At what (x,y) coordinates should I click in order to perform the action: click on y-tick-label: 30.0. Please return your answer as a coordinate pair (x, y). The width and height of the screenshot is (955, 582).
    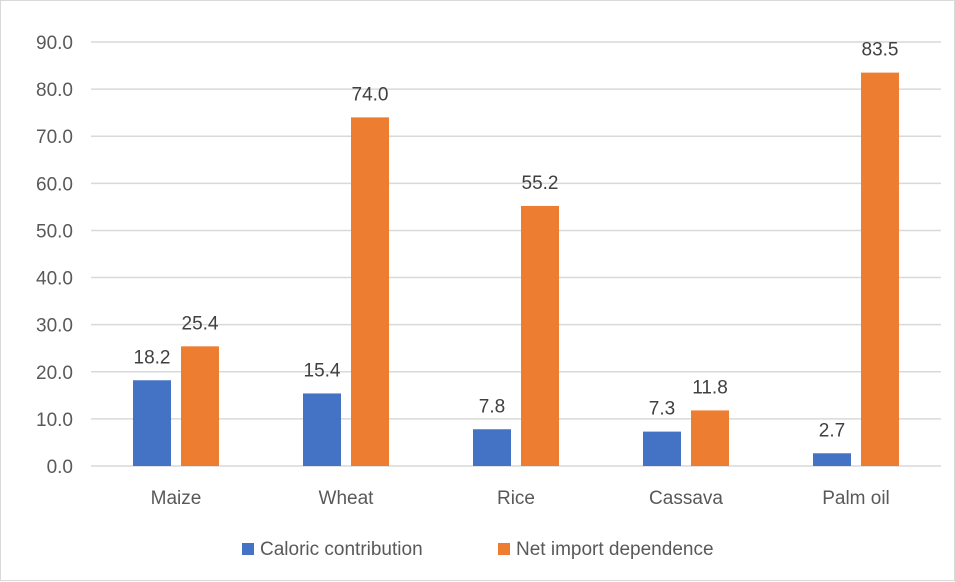
    Looking at the image, I should click on (54, 326).